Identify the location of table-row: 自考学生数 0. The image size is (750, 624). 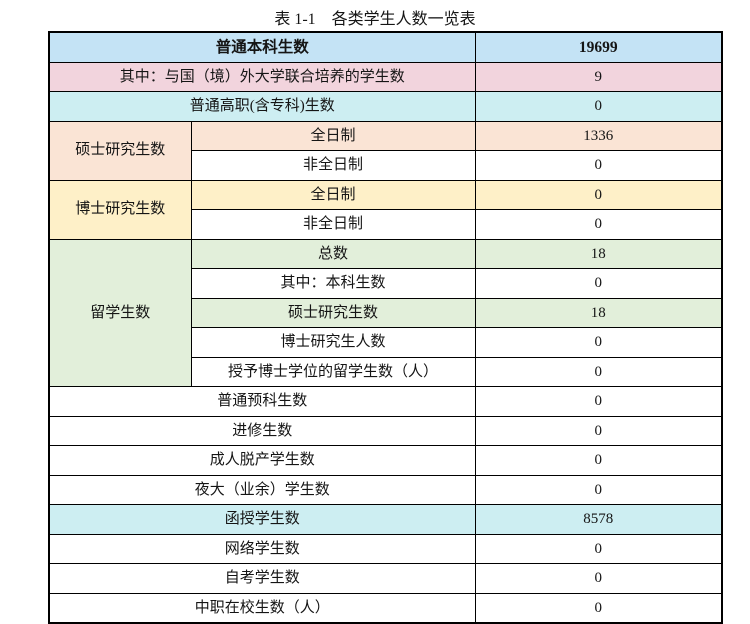
(385, 578).